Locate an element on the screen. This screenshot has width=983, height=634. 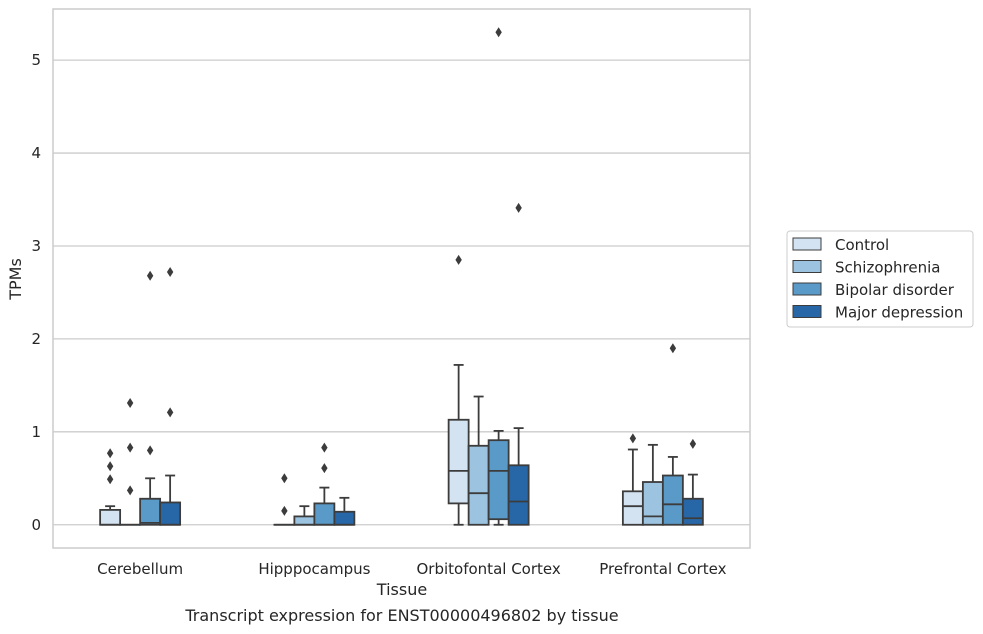
legend-frame is located at coordinates (880, 279).